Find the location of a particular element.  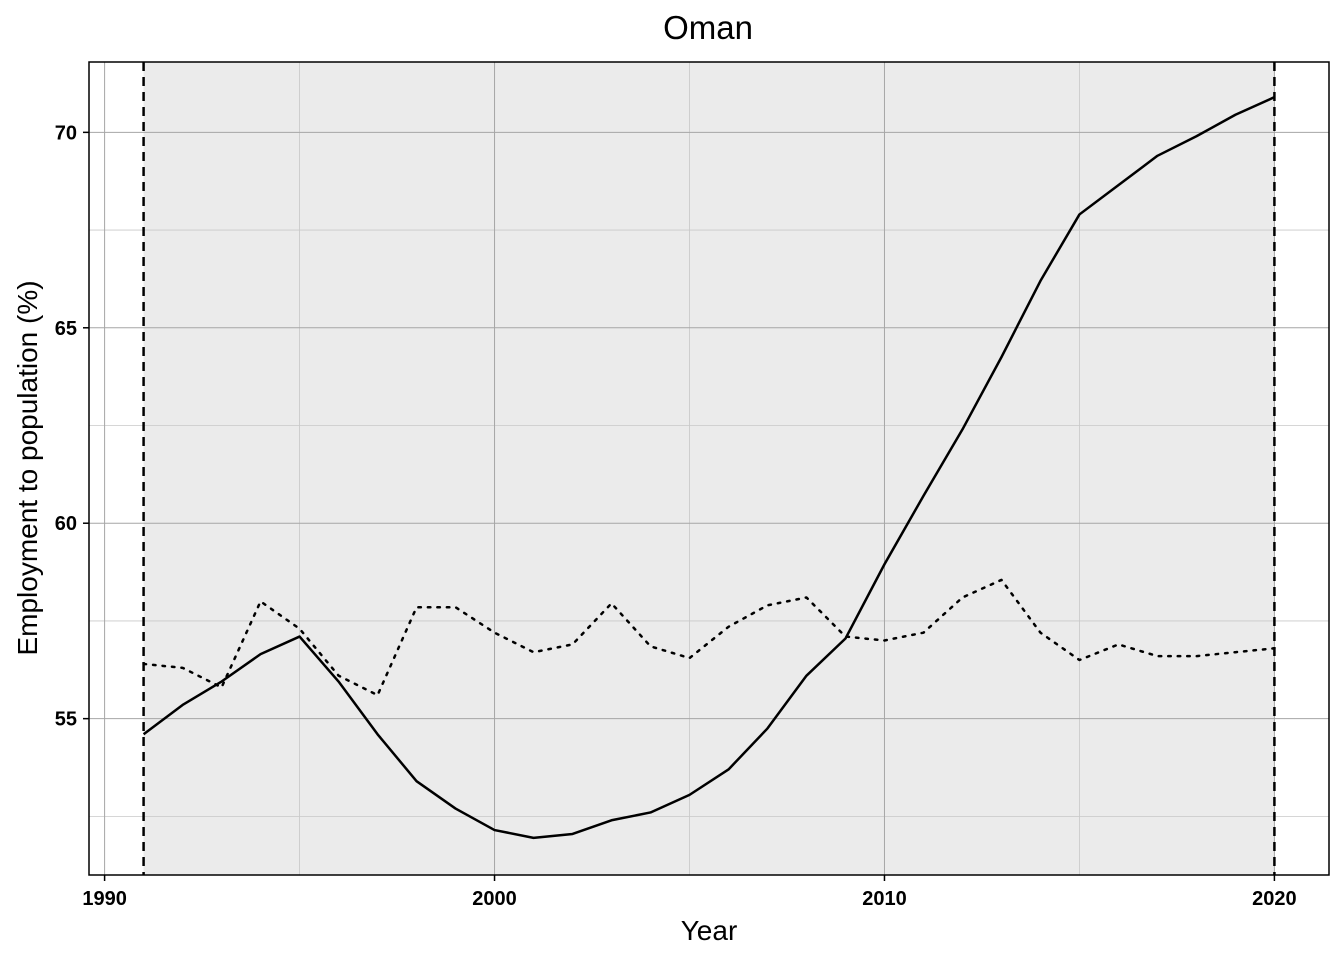

x-tick-label: 2010 is located at coordinates (884, 899).